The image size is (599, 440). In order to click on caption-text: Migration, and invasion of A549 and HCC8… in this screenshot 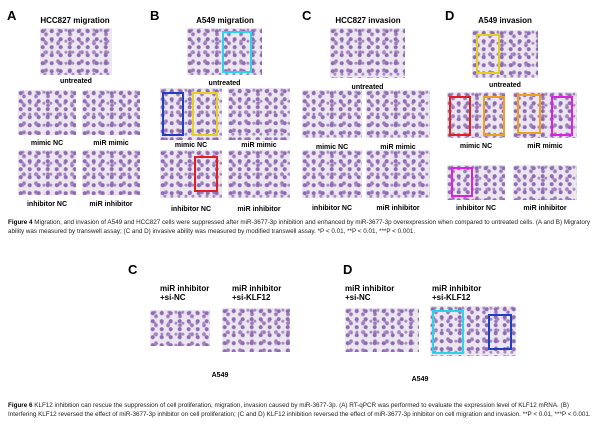, I will do `click(299, 227)`.